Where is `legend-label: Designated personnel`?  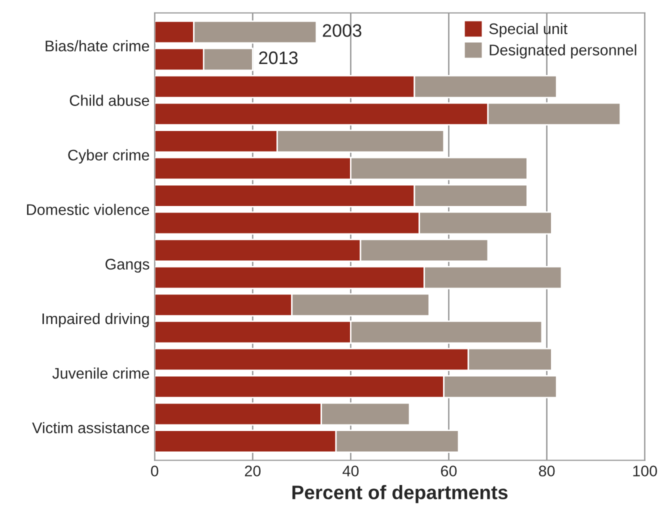
legend-label: Designated personnel is located at coordinates (563, 51).